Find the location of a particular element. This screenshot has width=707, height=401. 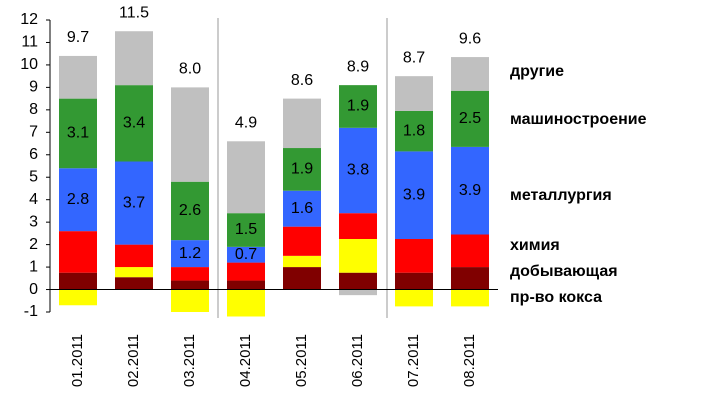

total-label: 9.7 is located at coordinates (78, 37).